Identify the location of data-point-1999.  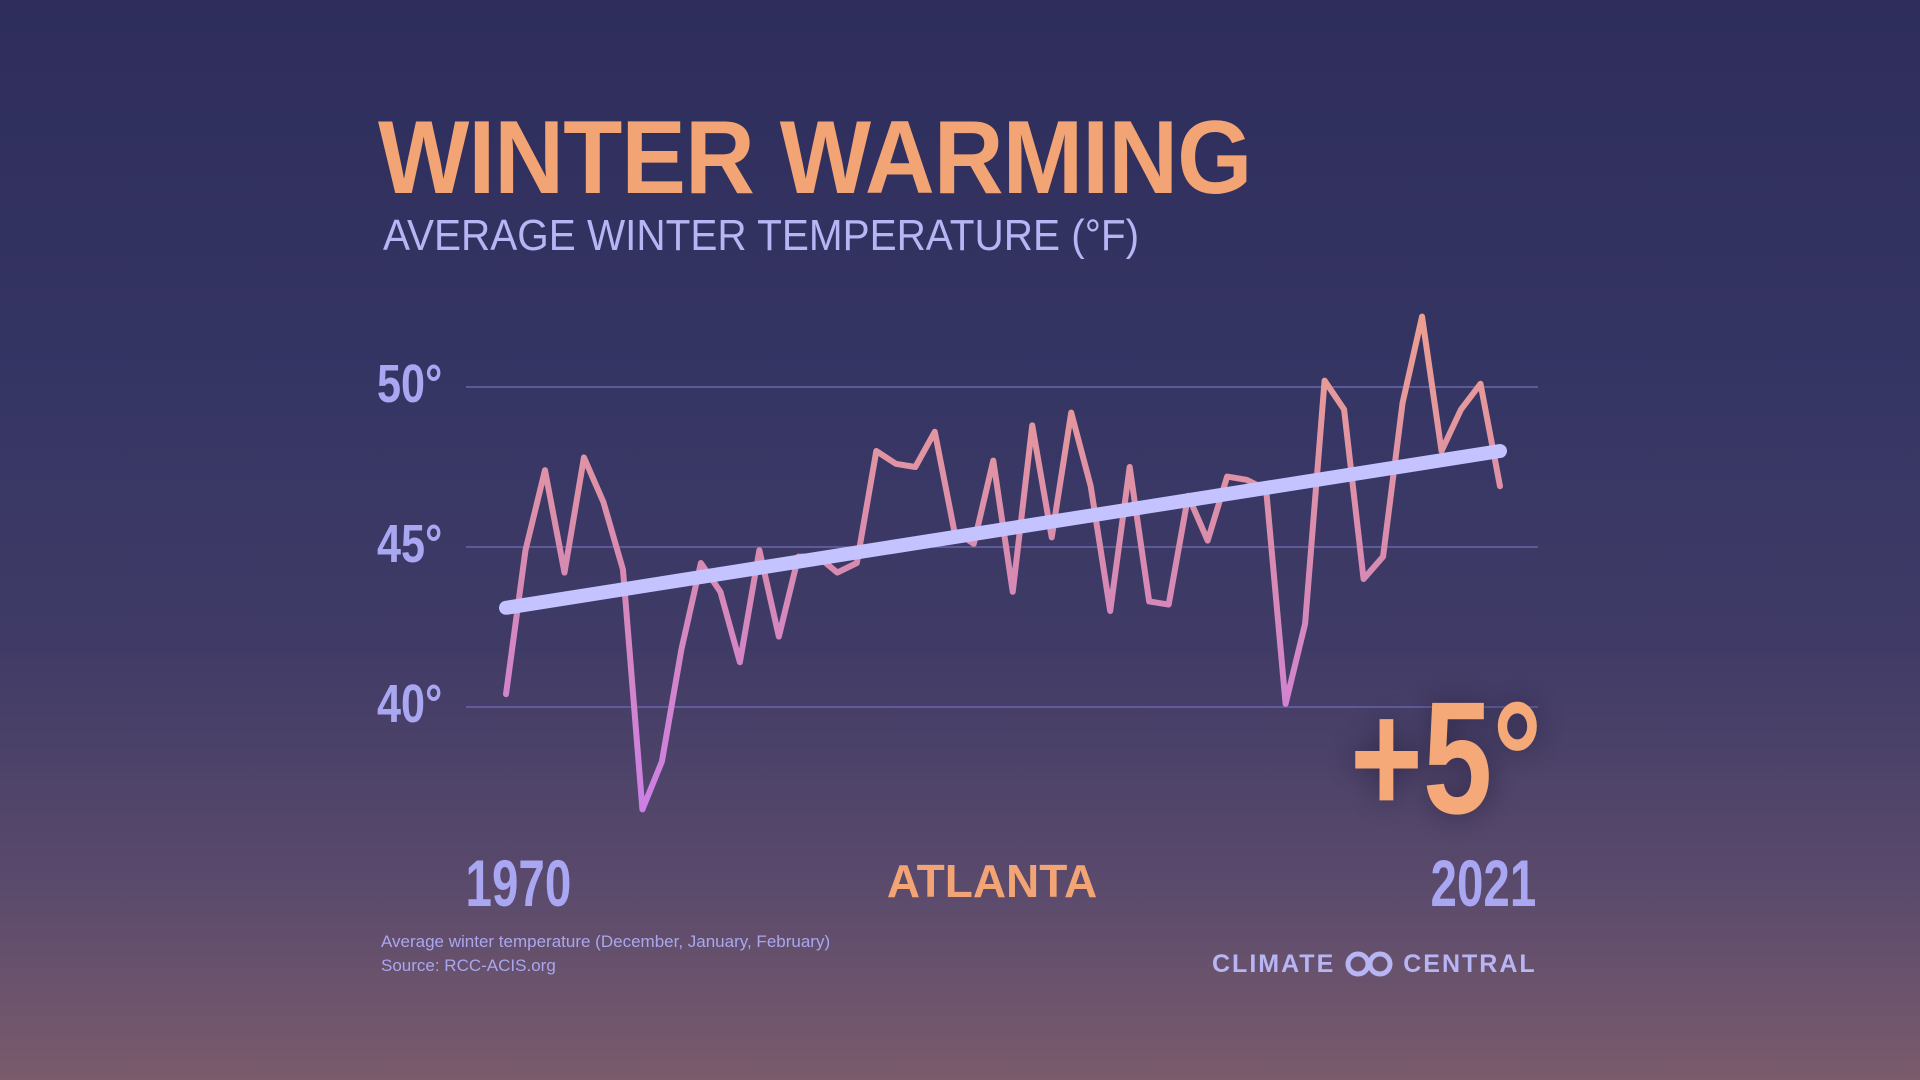
(1071, 413).